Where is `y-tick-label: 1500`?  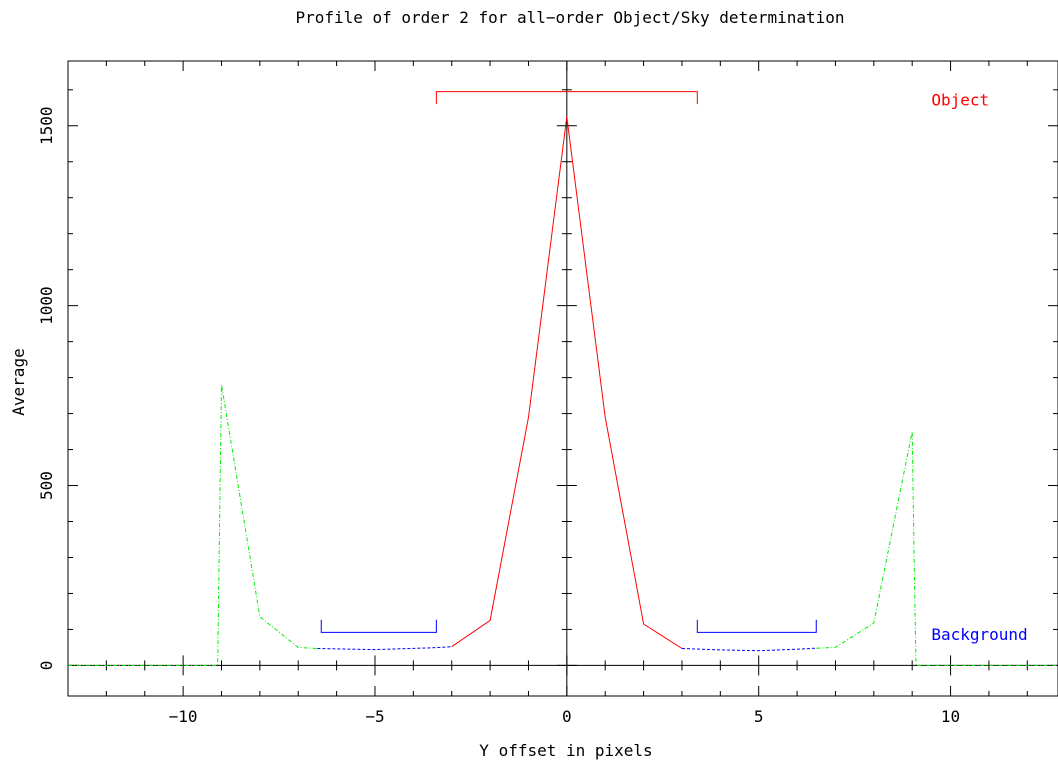 y-tick-label: 1500 is located at coordinates (46, 125).